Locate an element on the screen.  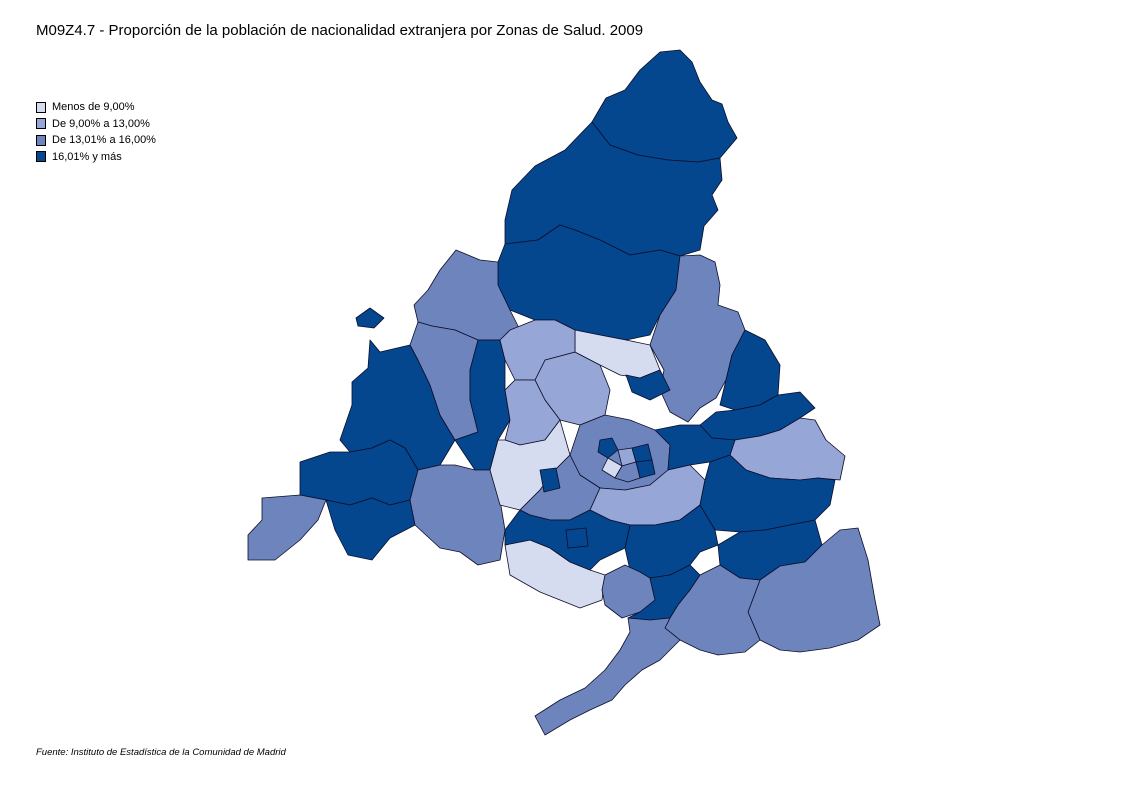
zone-northeast-small is located at coordinates (648, 385).